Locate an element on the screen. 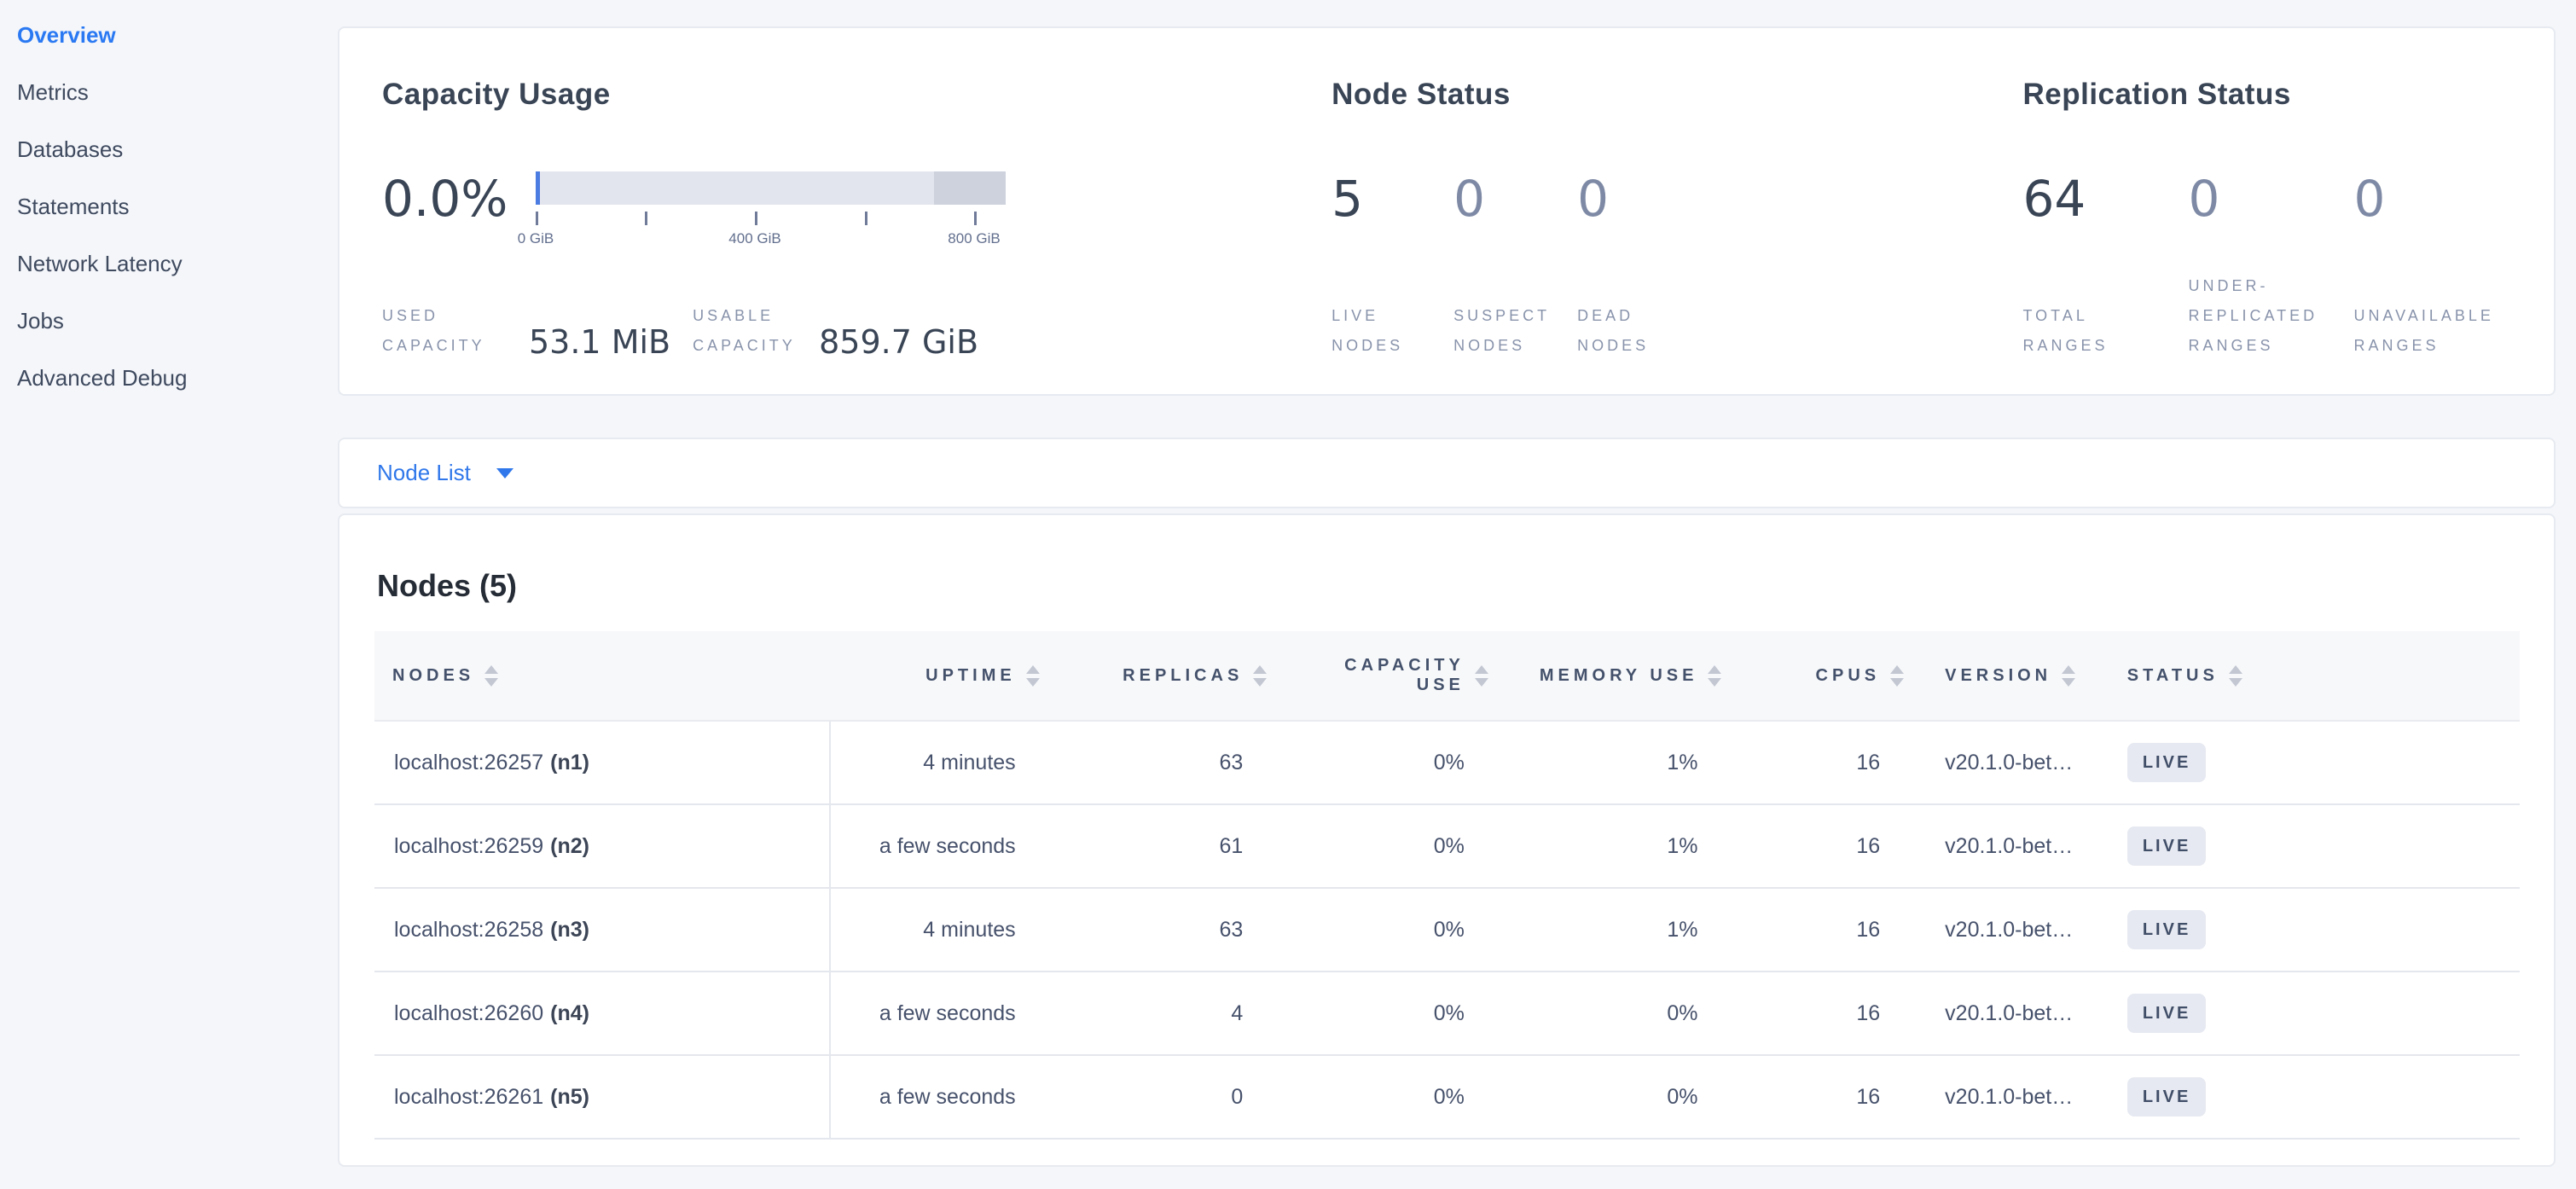 Image resolution: width=2576 pixels, height=1189 pixels. capacity-usage-title: Capacity Usage is located at coordinates (496, 94).